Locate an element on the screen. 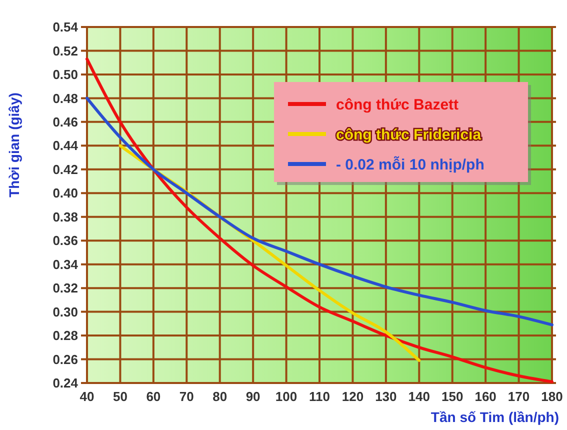 The width and height of the screenshot is (567, 430). y-tick-label: 0.46 is located at coordinates (65, 122).